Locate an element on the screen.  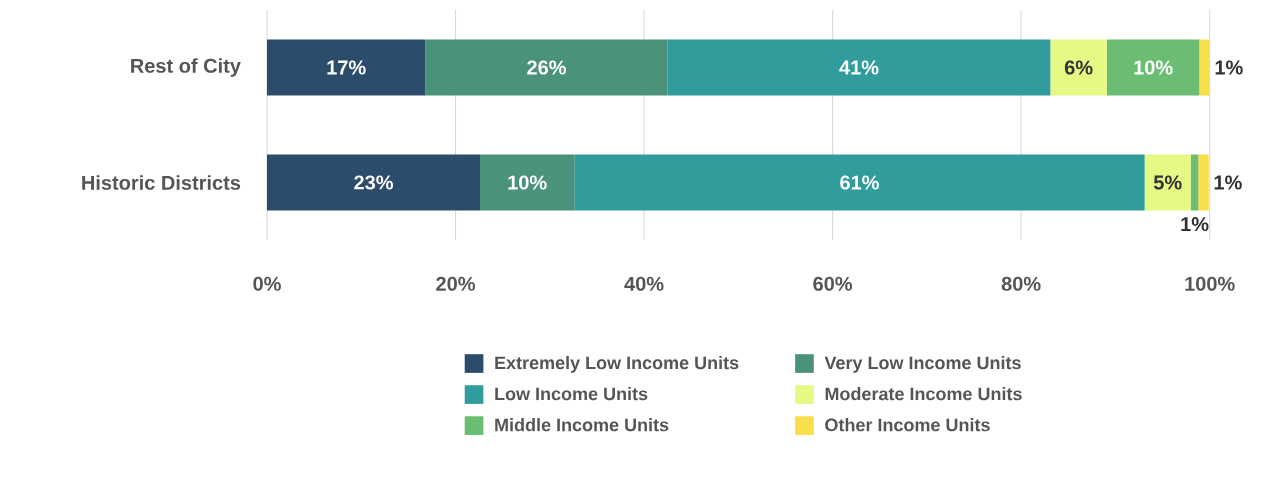
legend-label: Low Income Units is located at coordinates (571, 394).